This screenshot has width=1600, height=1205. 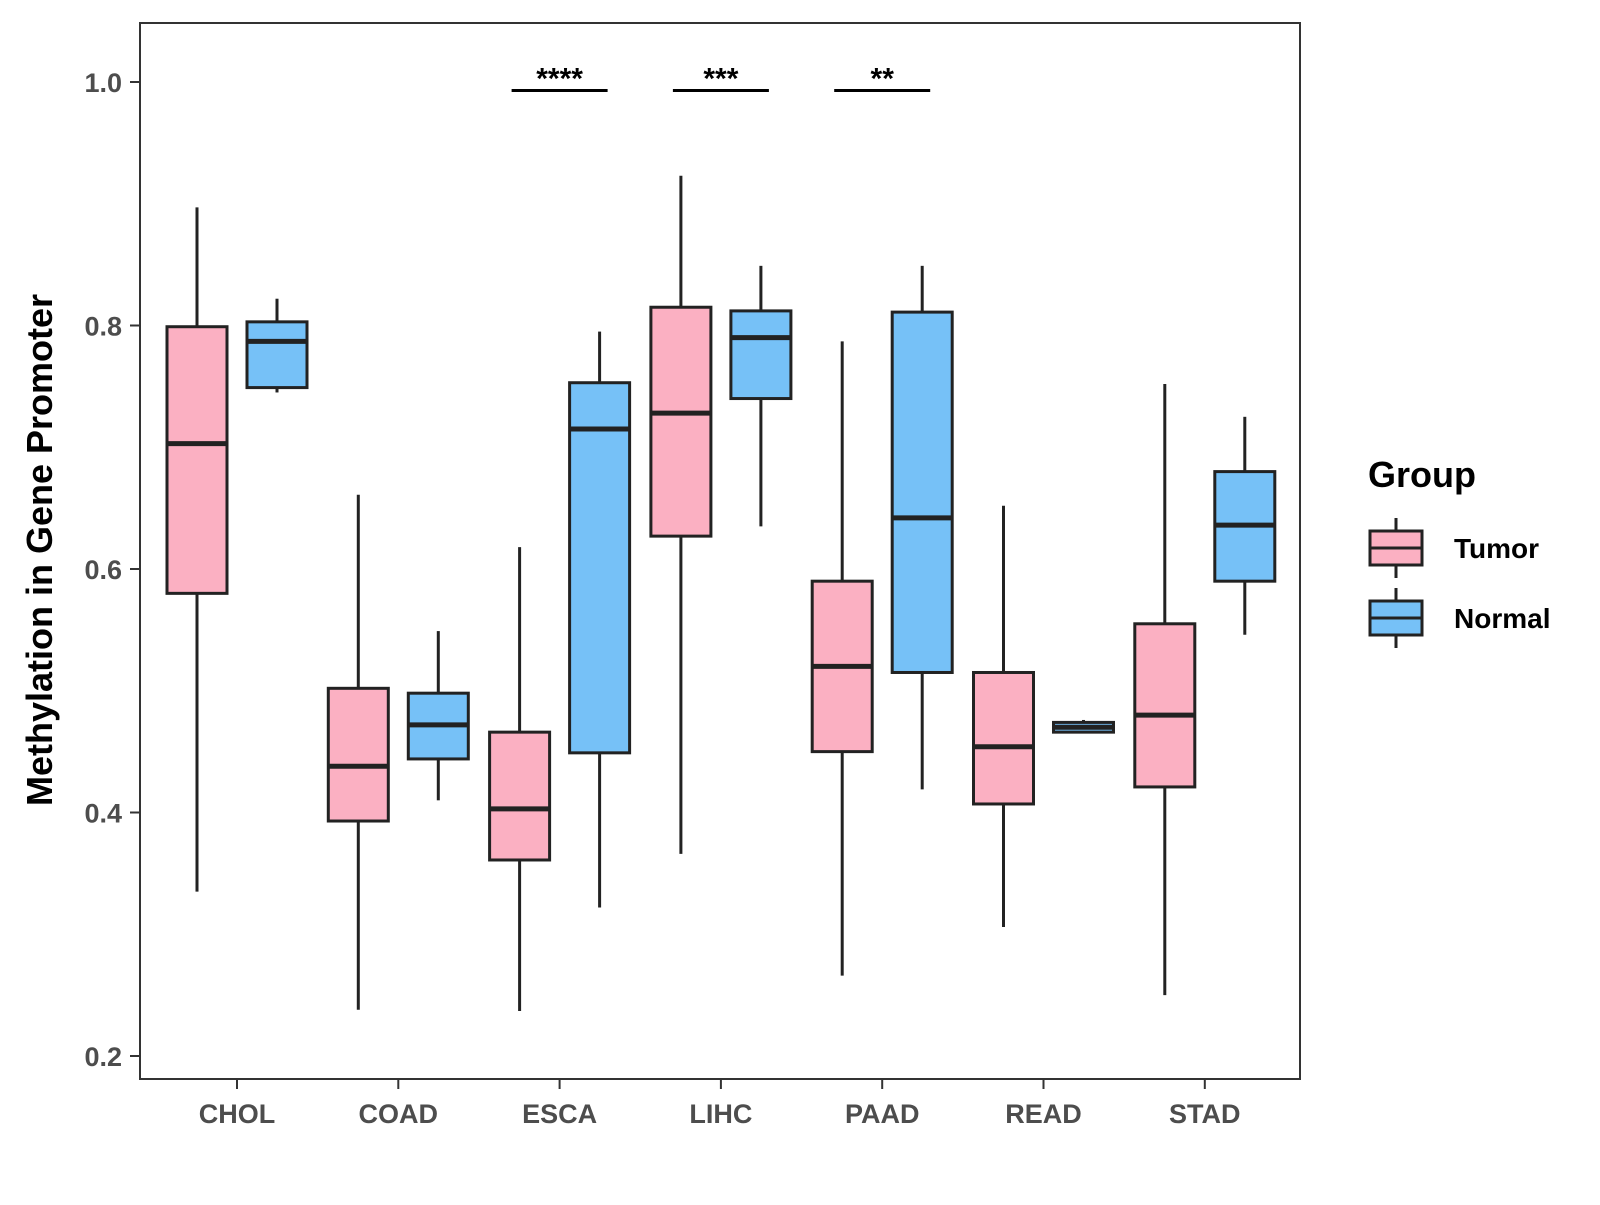 I want to click on box-normal-paad, so click(x=922, y=527).